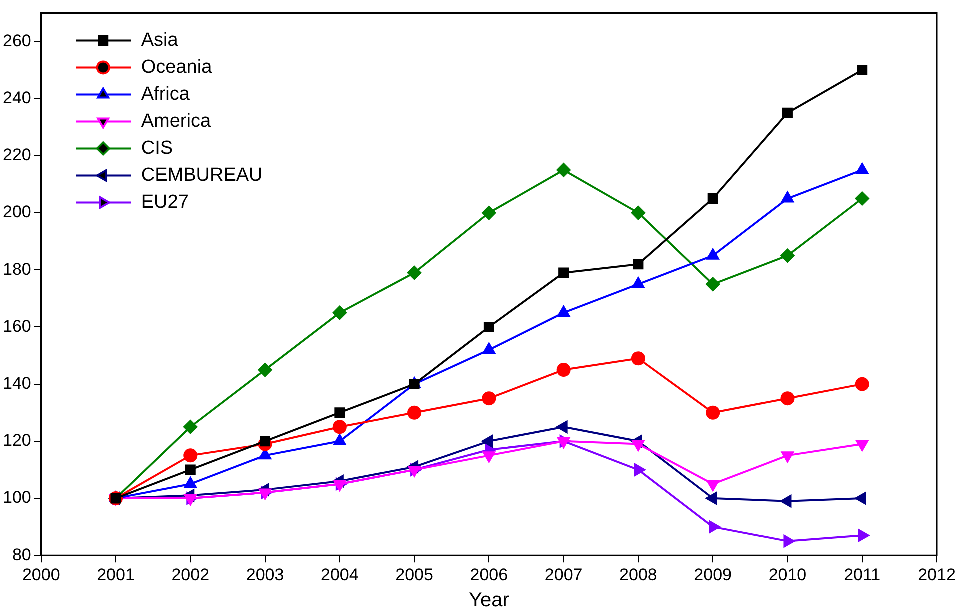 This screenshot has height=613, width=967. What do you see at coordinates (191, 574) in the screenshot?
I see `x-tick-label: 2002` at bounding box center [191, 574].